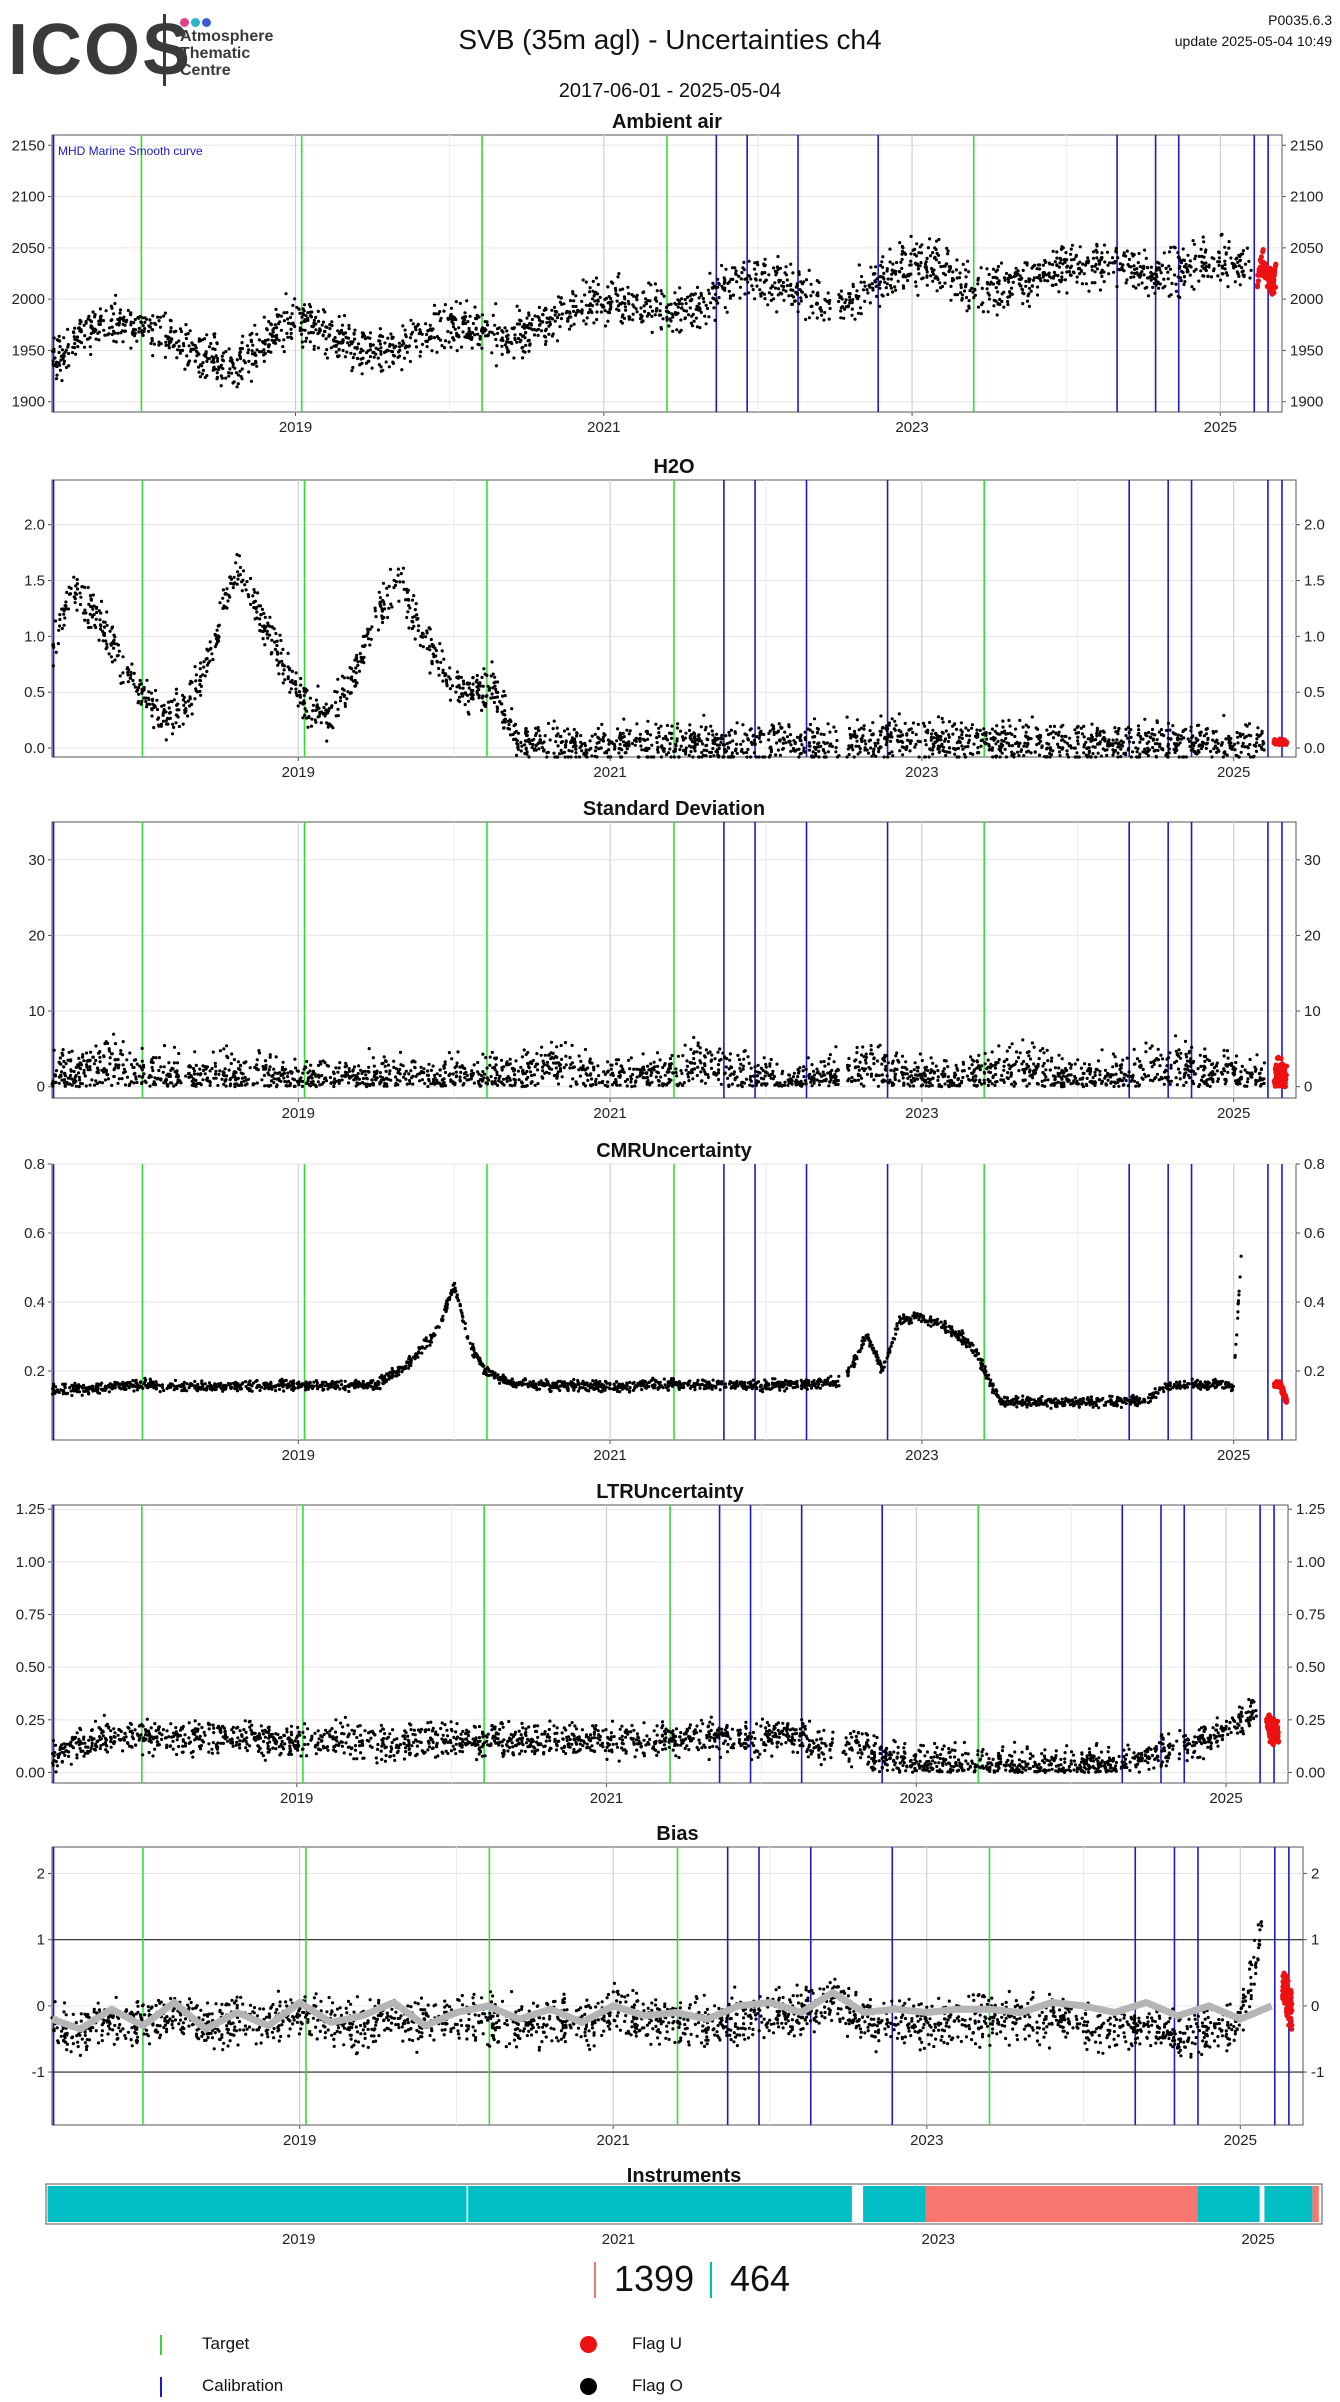 This screenshot has height=2402, width=1340. Describe the element at coordinates (28, 248) in the screenshot. I see `y-tick-label-left: 2050` at that location.